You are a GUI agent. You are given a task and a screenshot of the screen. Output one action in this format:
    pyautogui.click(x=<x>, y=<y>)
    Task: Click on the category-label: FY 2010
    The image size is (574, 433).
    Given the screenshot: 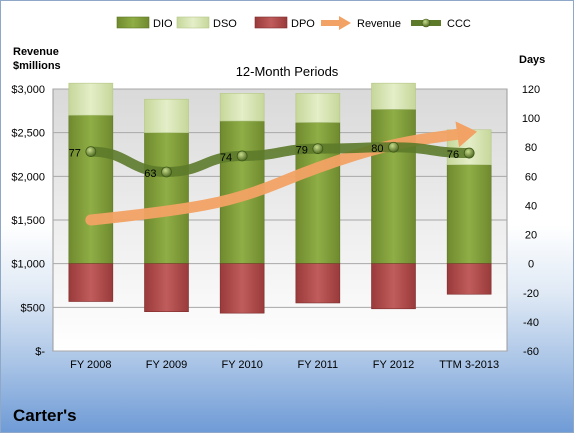 What is the action you would take?
    pyautogui.click(x=241, y=365)
    